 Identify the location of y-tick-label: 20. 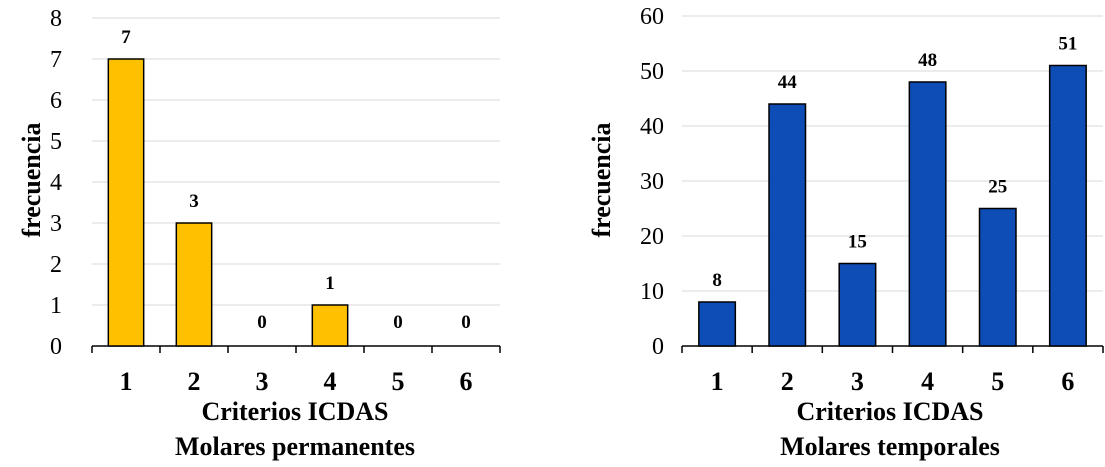
(652, 237).